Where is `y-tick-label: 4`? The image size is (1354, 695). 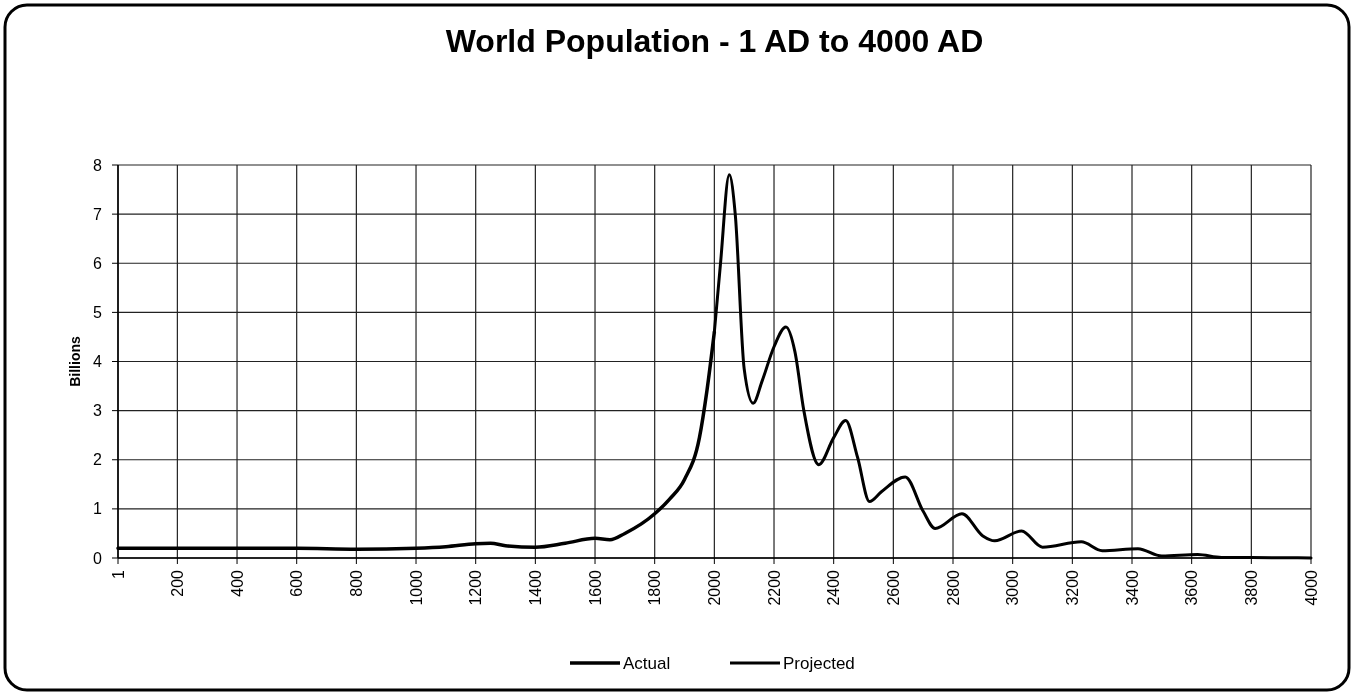
y-tick-label: 4 is located at coordinates (98, 362).